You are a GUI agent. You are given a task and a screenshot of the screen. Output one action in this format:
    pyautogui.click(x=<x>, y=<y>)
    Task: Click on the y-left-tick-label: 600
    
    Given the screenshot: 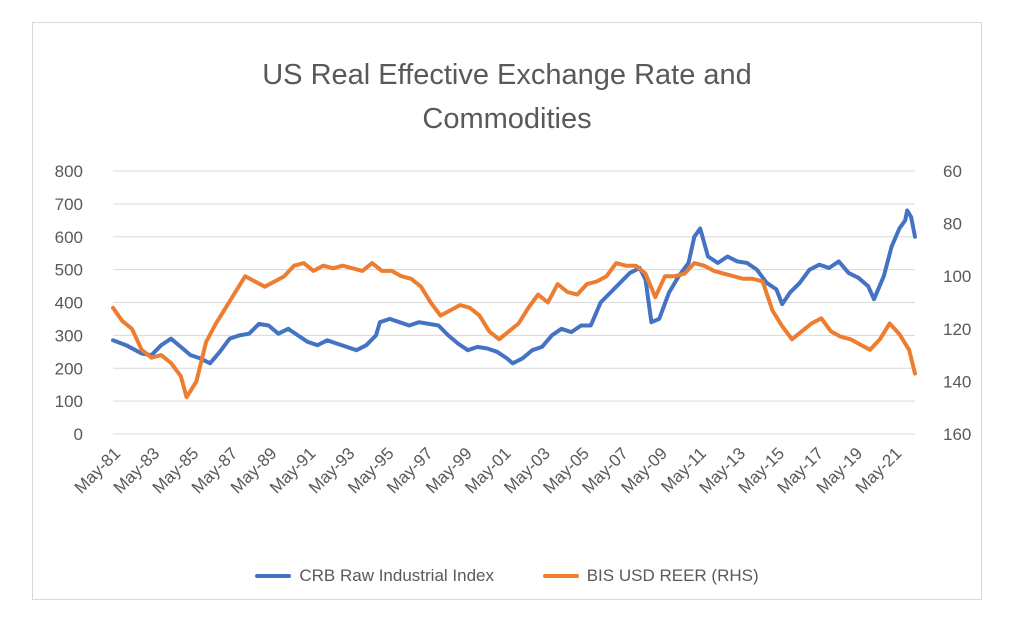 What is the action you would take?
    pyautogui.click(x=69, y=237)
    